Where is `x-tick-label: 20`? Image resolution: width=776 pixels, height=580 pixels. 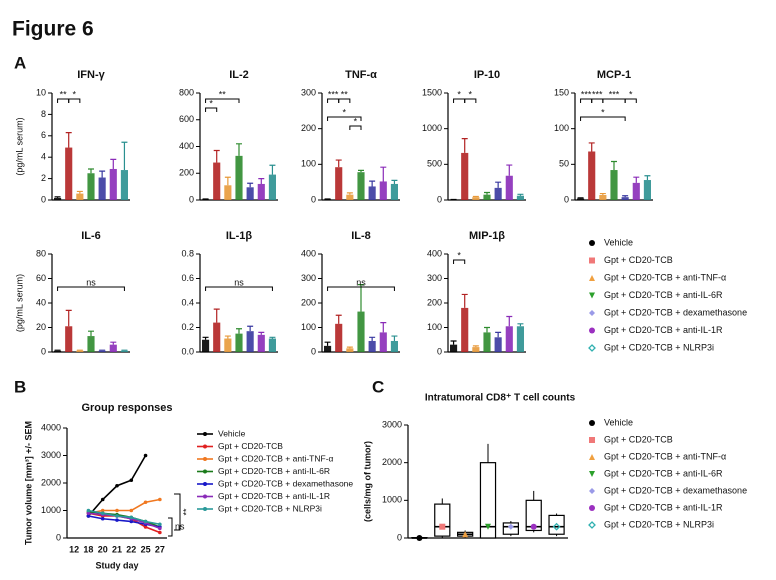
x-tick-label: 20 is located at coordinates (103, 549).